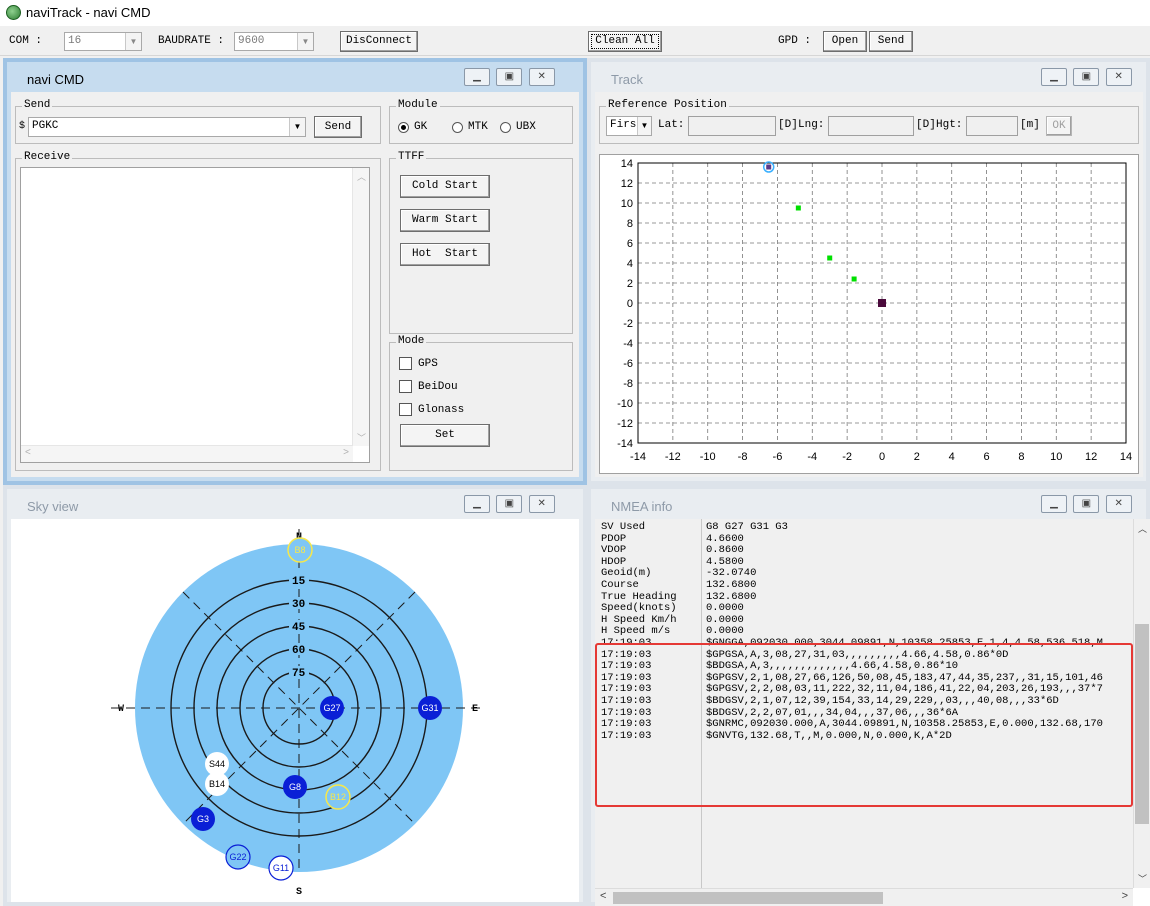 This screenshot has height=906, width=1150. What do you see at coordinates (627, 79) in the screenshot?
I see `track-title: Track` at bounding box center [627, 79].